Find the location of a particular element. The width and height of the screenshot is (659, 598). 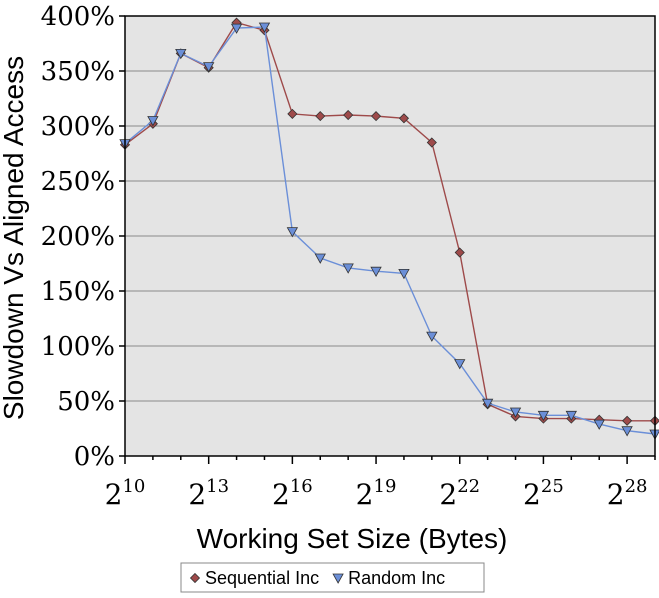

x-tick-label: 210 is located at coordinates (125, 493).